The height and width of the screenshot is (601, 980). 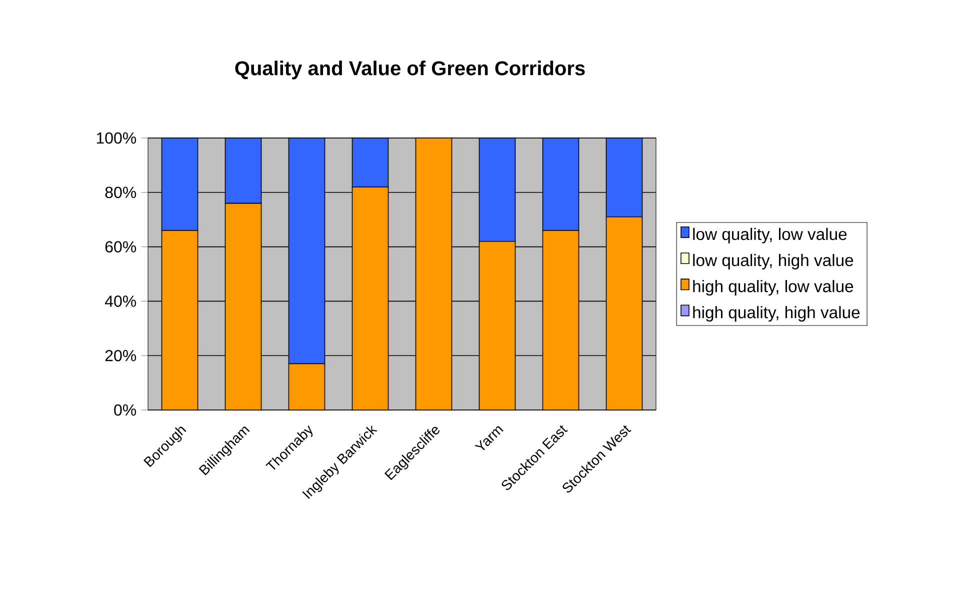 I want to click on legend-label: low quality, high value, so click(x=773, y=262).